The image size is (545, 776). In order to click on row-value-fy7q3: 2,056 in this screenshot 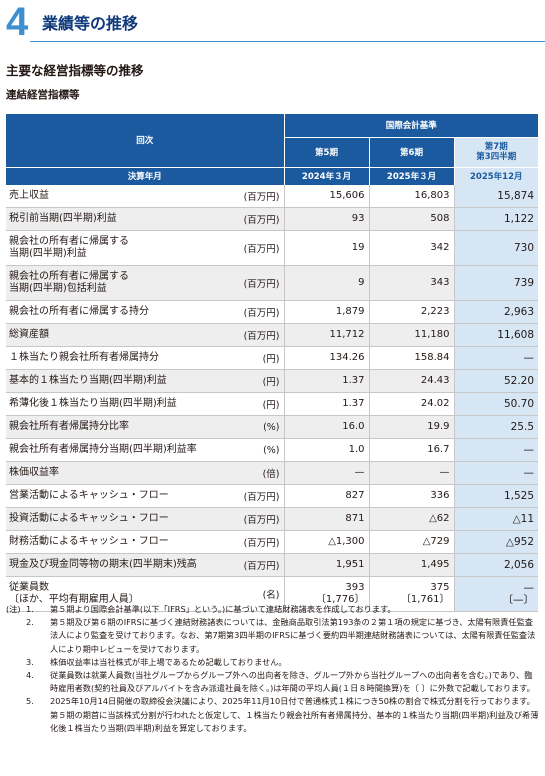, I will do `click(496, 565)`.